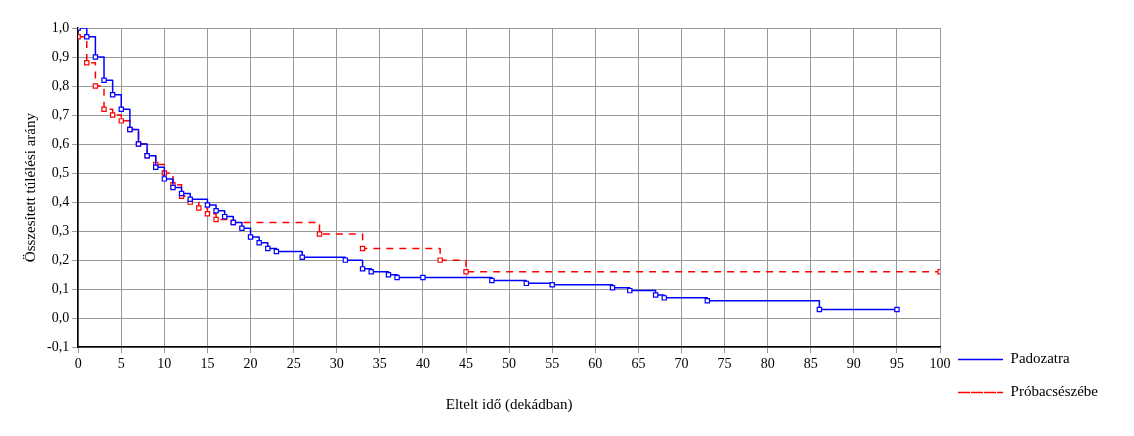  I want to click on y-tick-label: 0,4, so click(60, 201).